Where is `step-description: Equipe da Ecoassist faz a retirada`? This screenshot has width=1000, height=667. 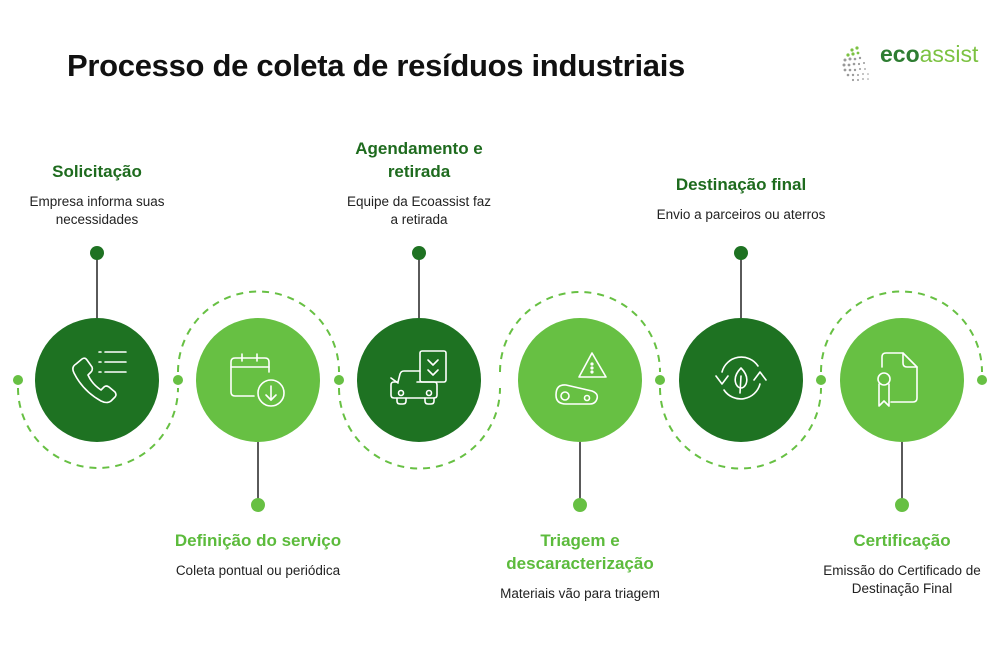 step-description: Equipe da Ecoassist faz a retirada is located at coordinates (419, 210).